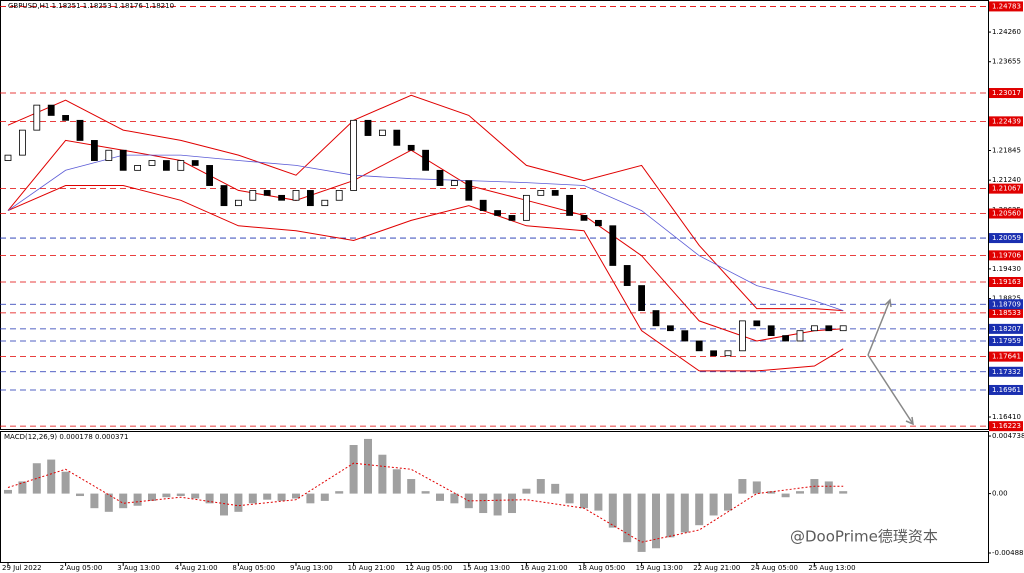  I want to click on macd-title: MACD(12,26,9) 0.000178 0.000371, so click(66, 437).